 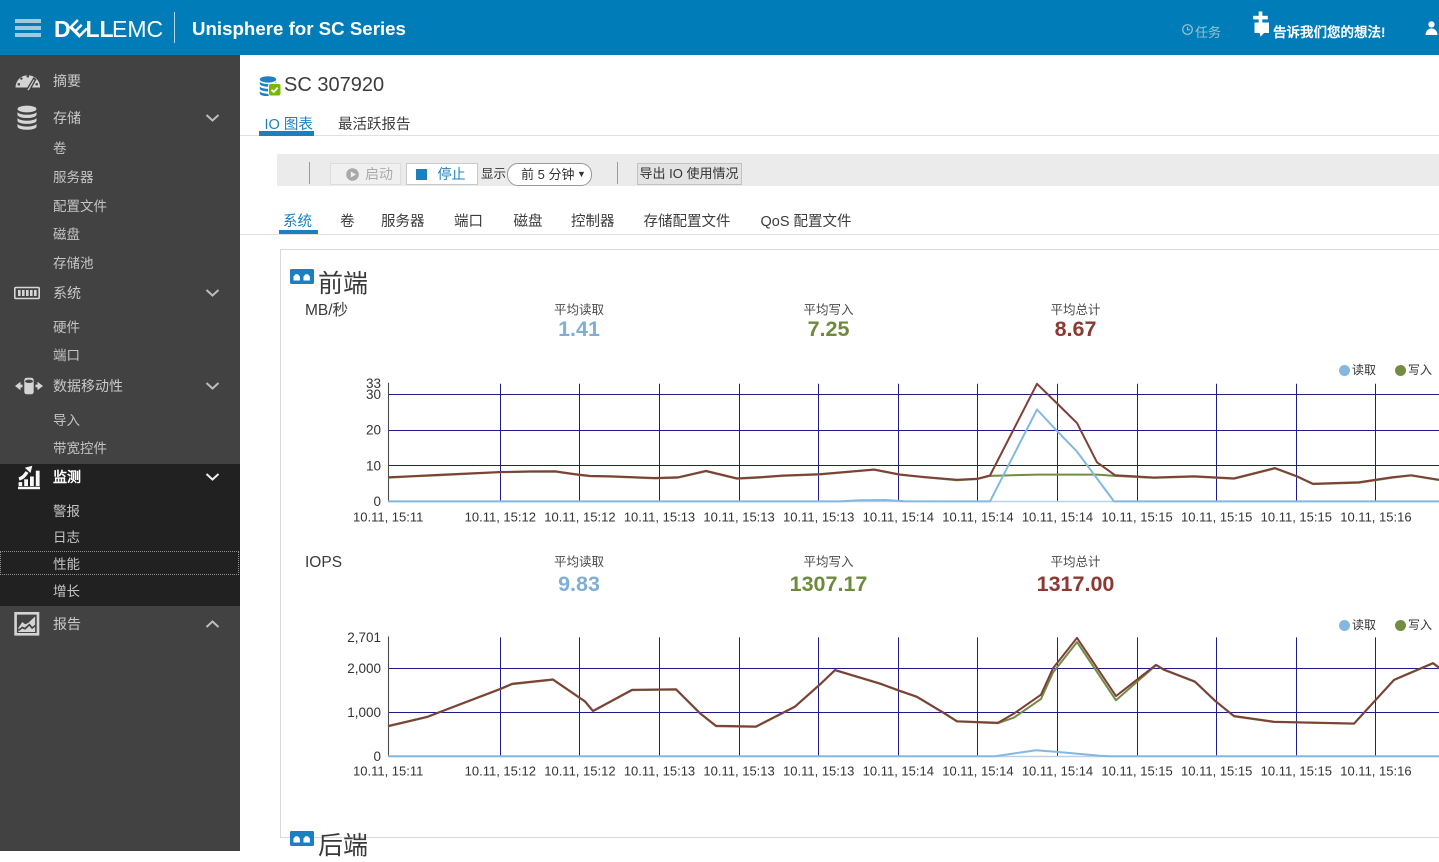 What do you see at coordinates (373, 465) in the screenshot?
I see `svg-text: 10` at bounding box center [373, 465].